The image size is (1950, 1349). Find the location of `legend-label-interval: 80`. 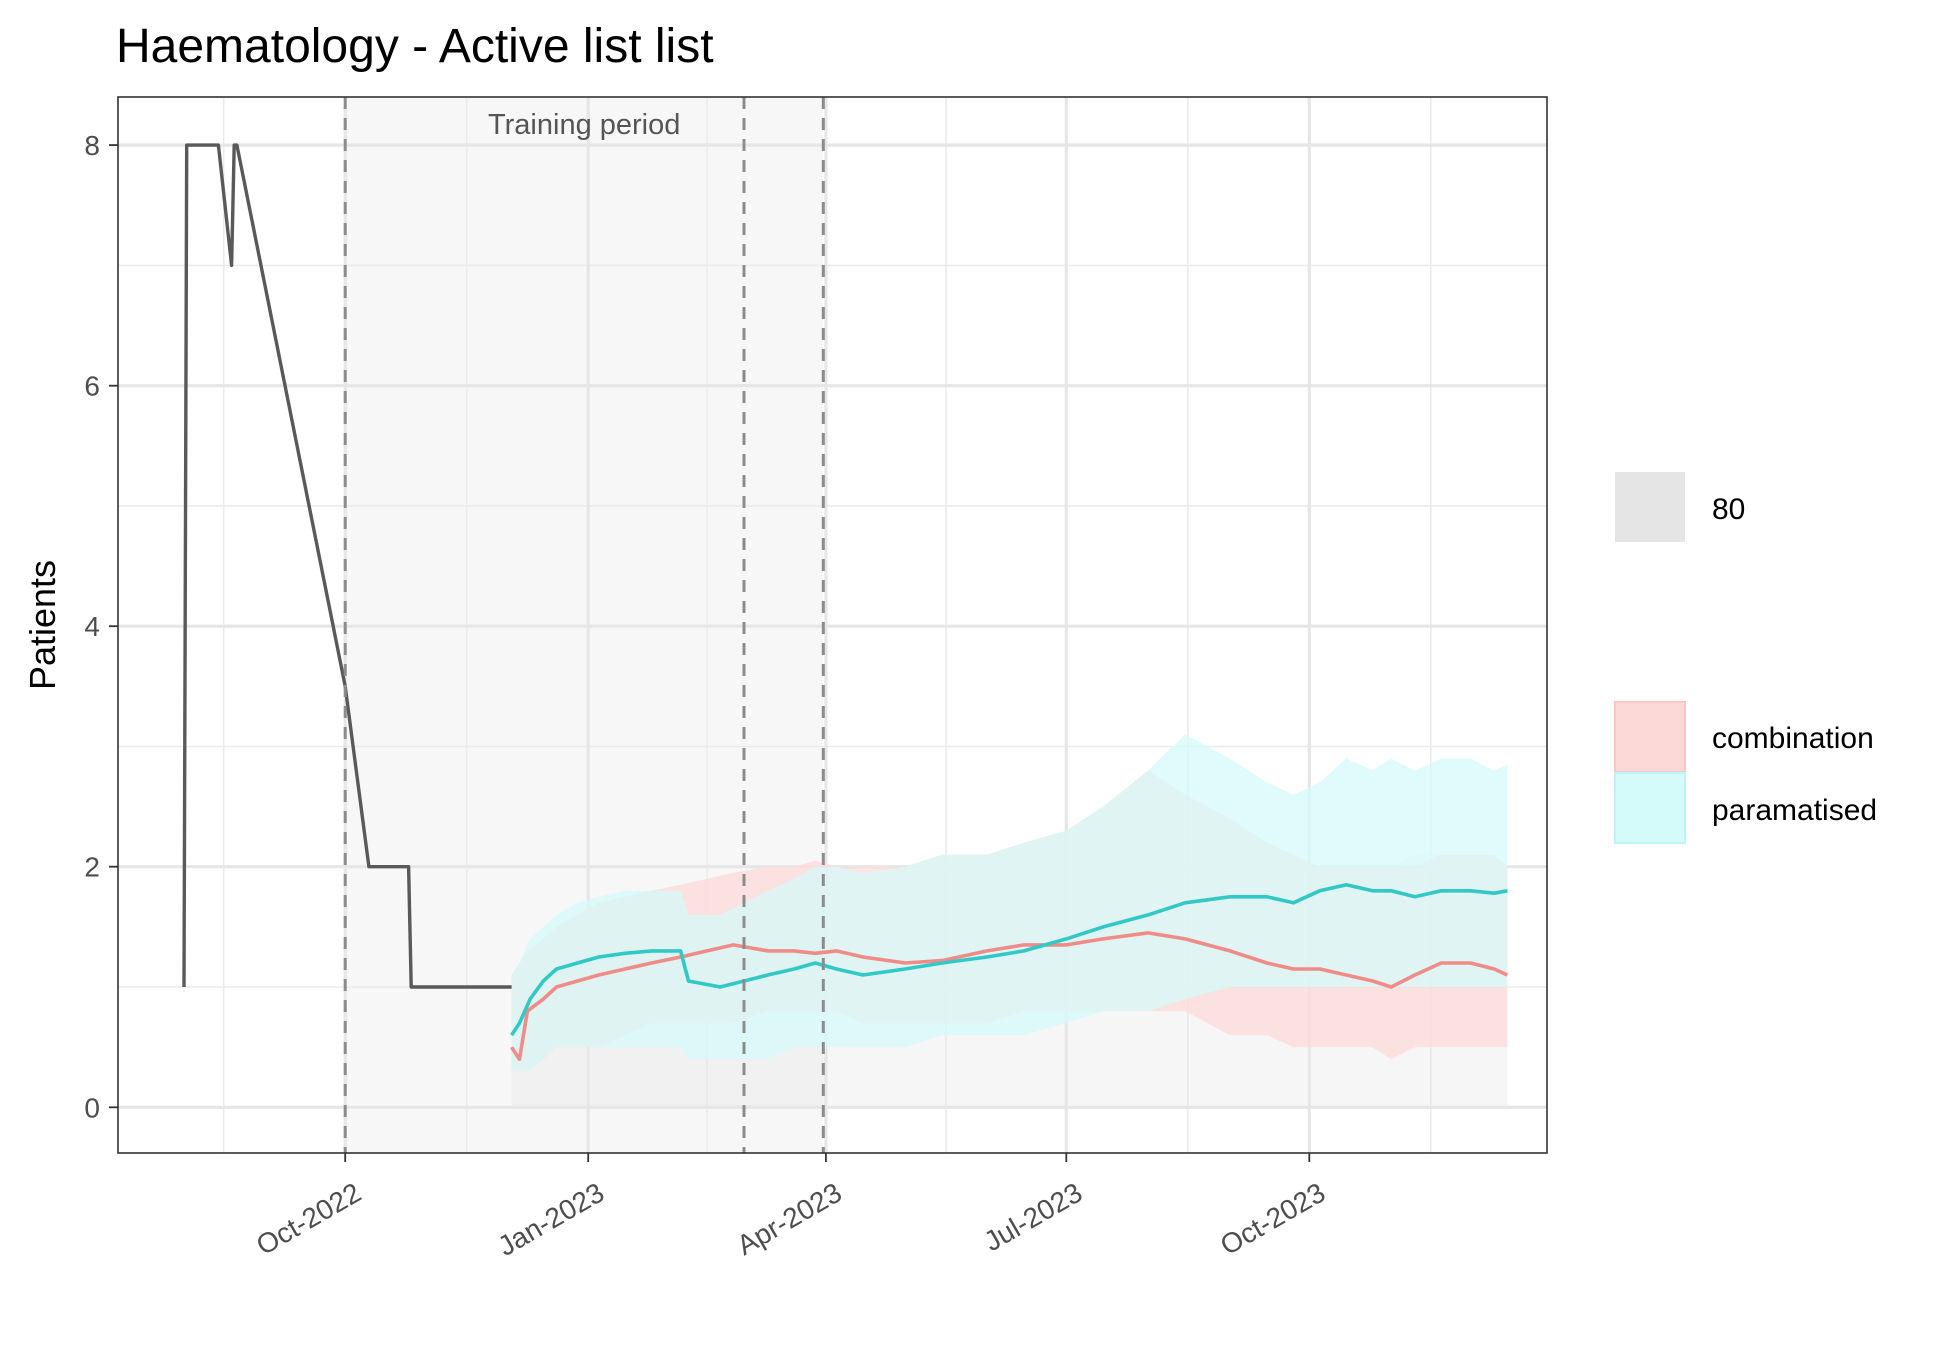

legend-label-interval: 80 is located at coordinates (1728, 509).